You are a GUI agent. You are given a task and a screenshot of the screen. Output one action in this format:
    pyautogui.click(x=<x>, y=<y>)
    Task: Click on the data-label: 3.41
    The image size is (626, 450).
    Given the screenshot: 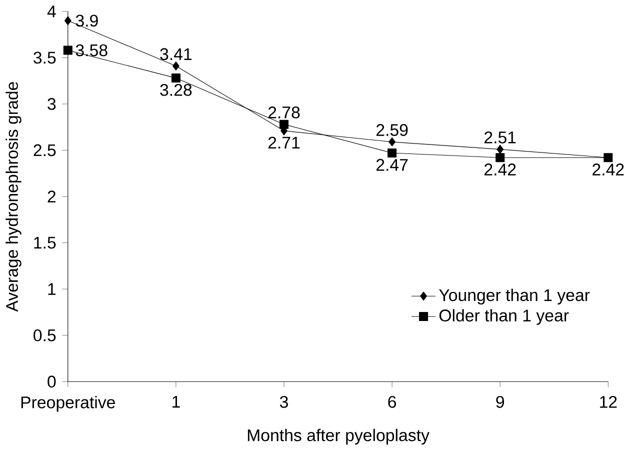 What is the action you would take?
    pyautogui.click(x=176, y=54)
    